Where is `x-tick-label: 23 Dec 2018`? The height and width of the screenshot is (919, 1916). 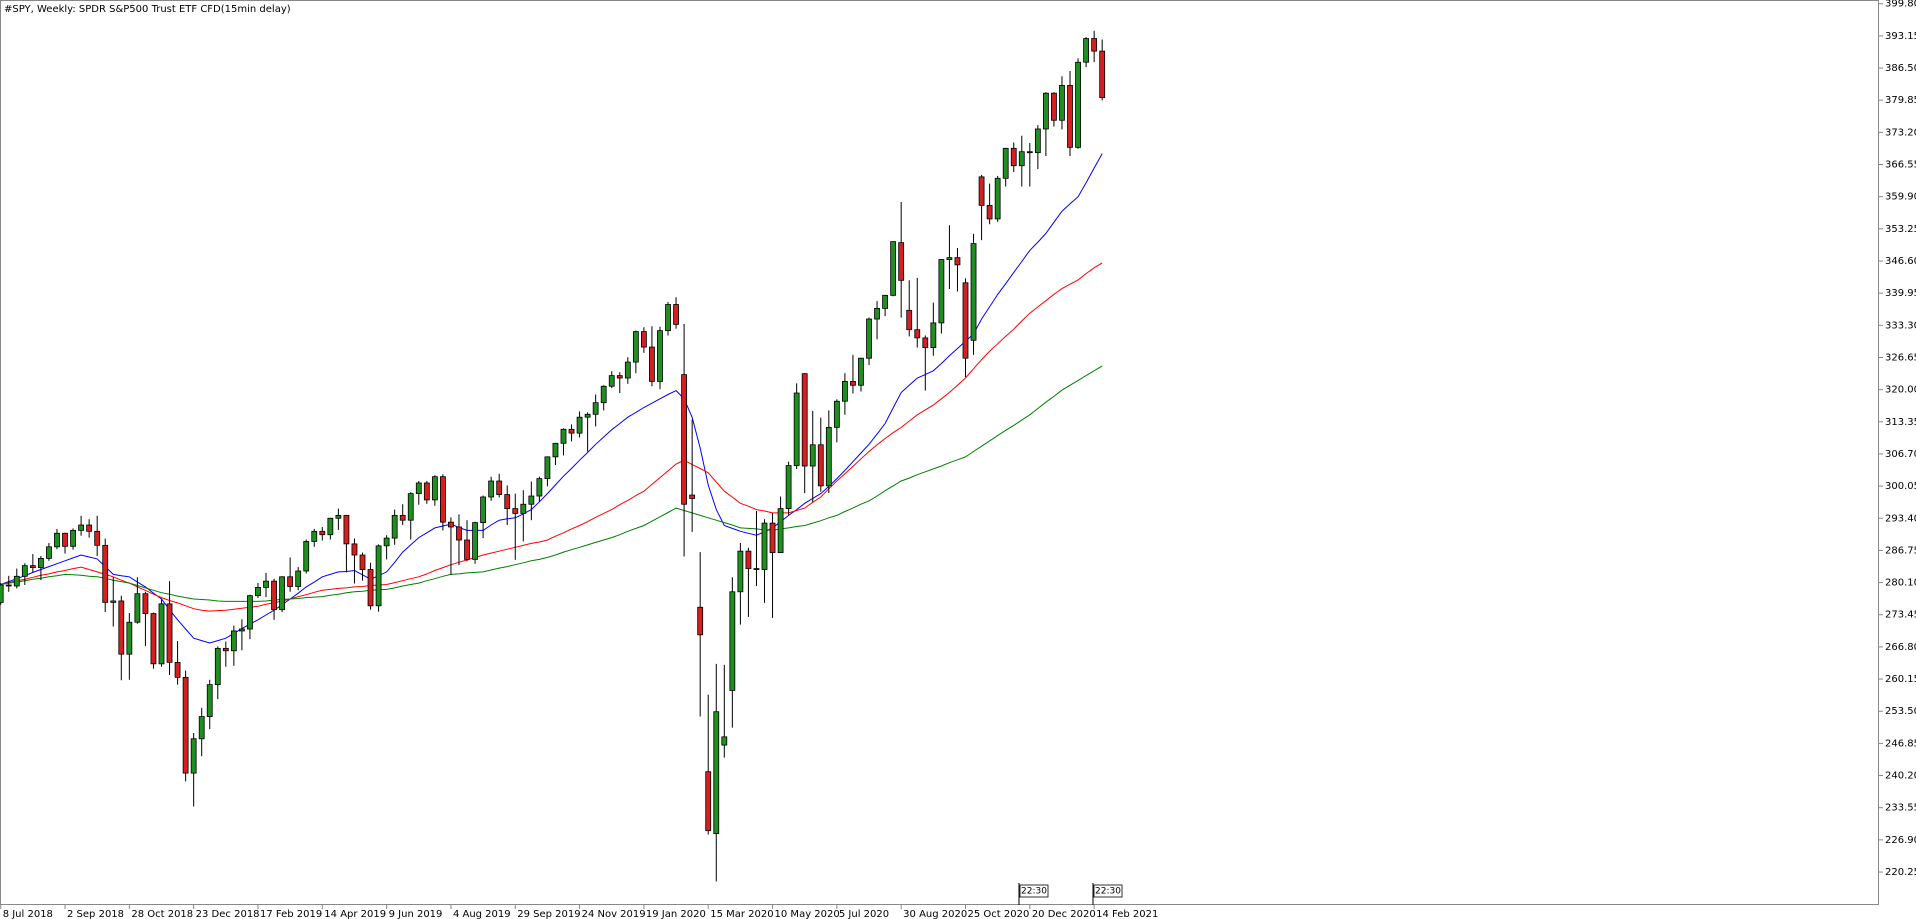
x-tick-label: 23 Dec 2018 is located at coordinates (228, 914).